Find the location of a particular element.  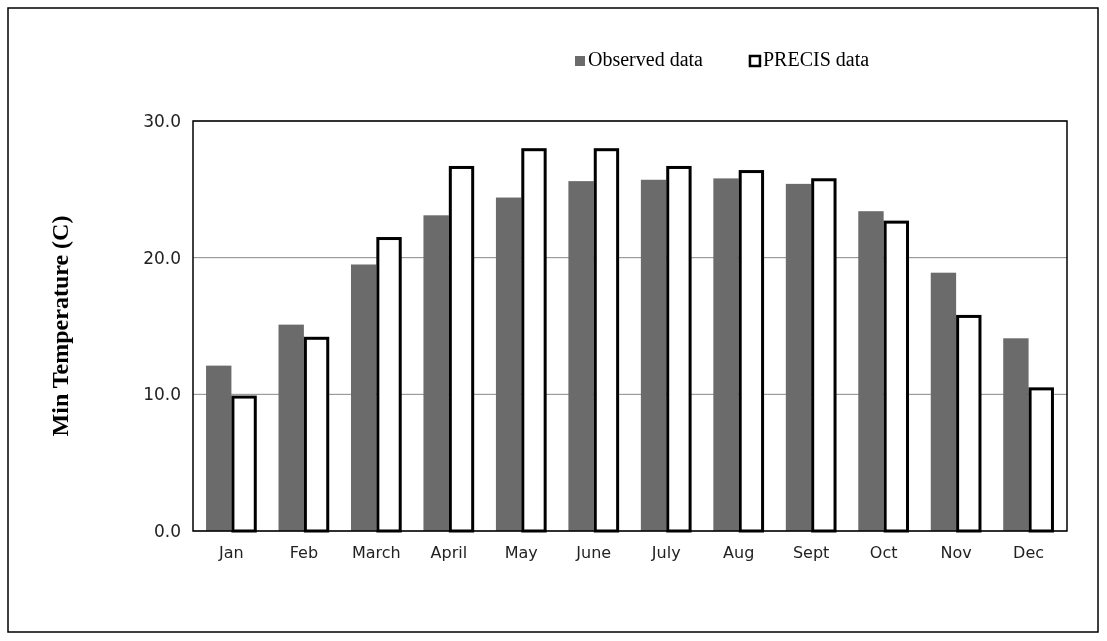

x-tick-label: Feb is located at coordinates (304, 553).